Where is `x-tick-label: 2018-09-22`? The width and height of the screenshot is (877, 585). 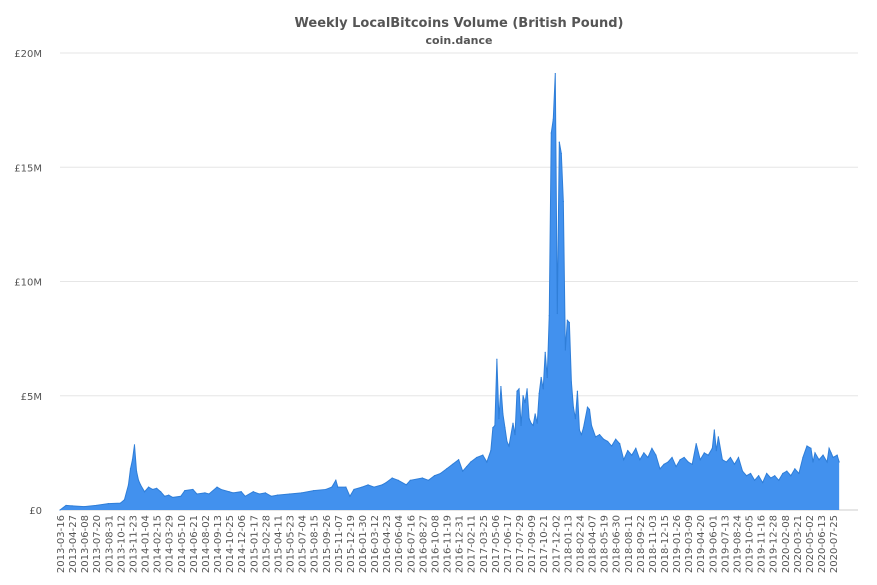 x-tick-label: 2018-09-22 is located at coordinates (641, 544).